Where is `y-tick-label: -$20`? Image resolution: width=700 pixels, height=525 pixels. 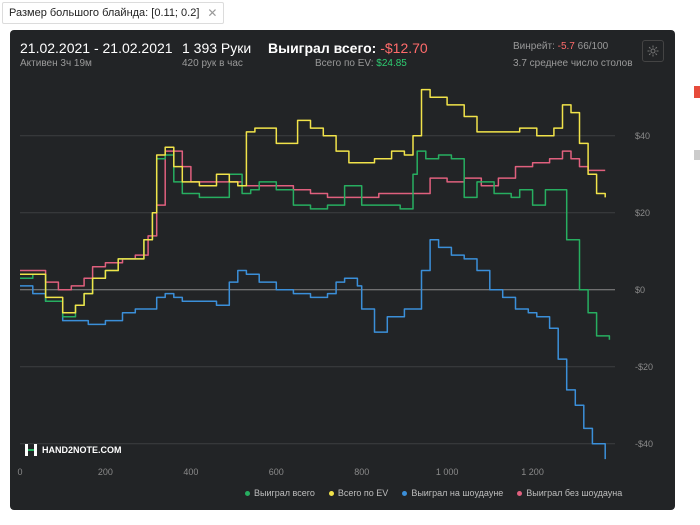 y-tick-label: -$20 is located at coordinates (644, 367).